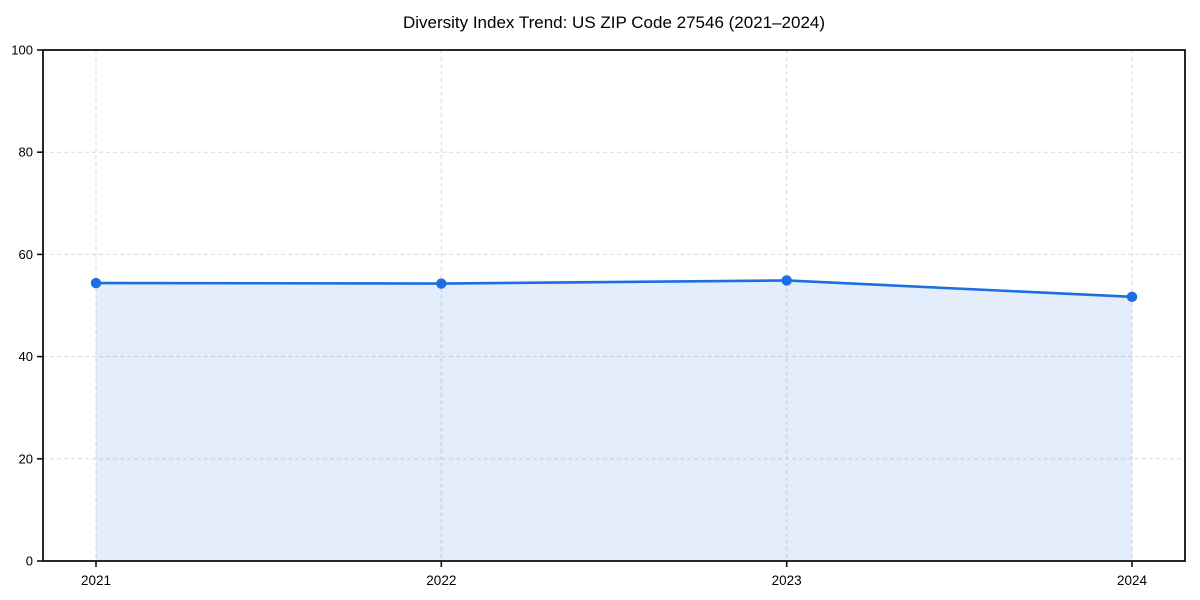  What do you see at coordinates (26, 356) in the screenshot?
I see `y-tick-label-40: 40` at bounding box center [26, 356].